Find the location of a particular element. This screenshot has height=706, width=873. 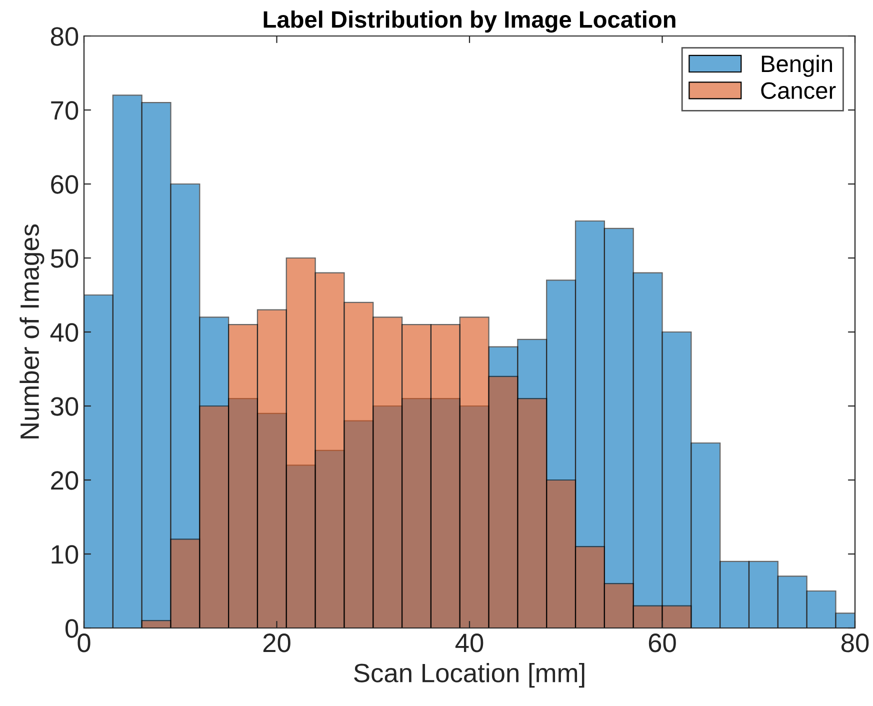

chart-title: Label Distribution by Image Location is located at coordinates (470, 21).